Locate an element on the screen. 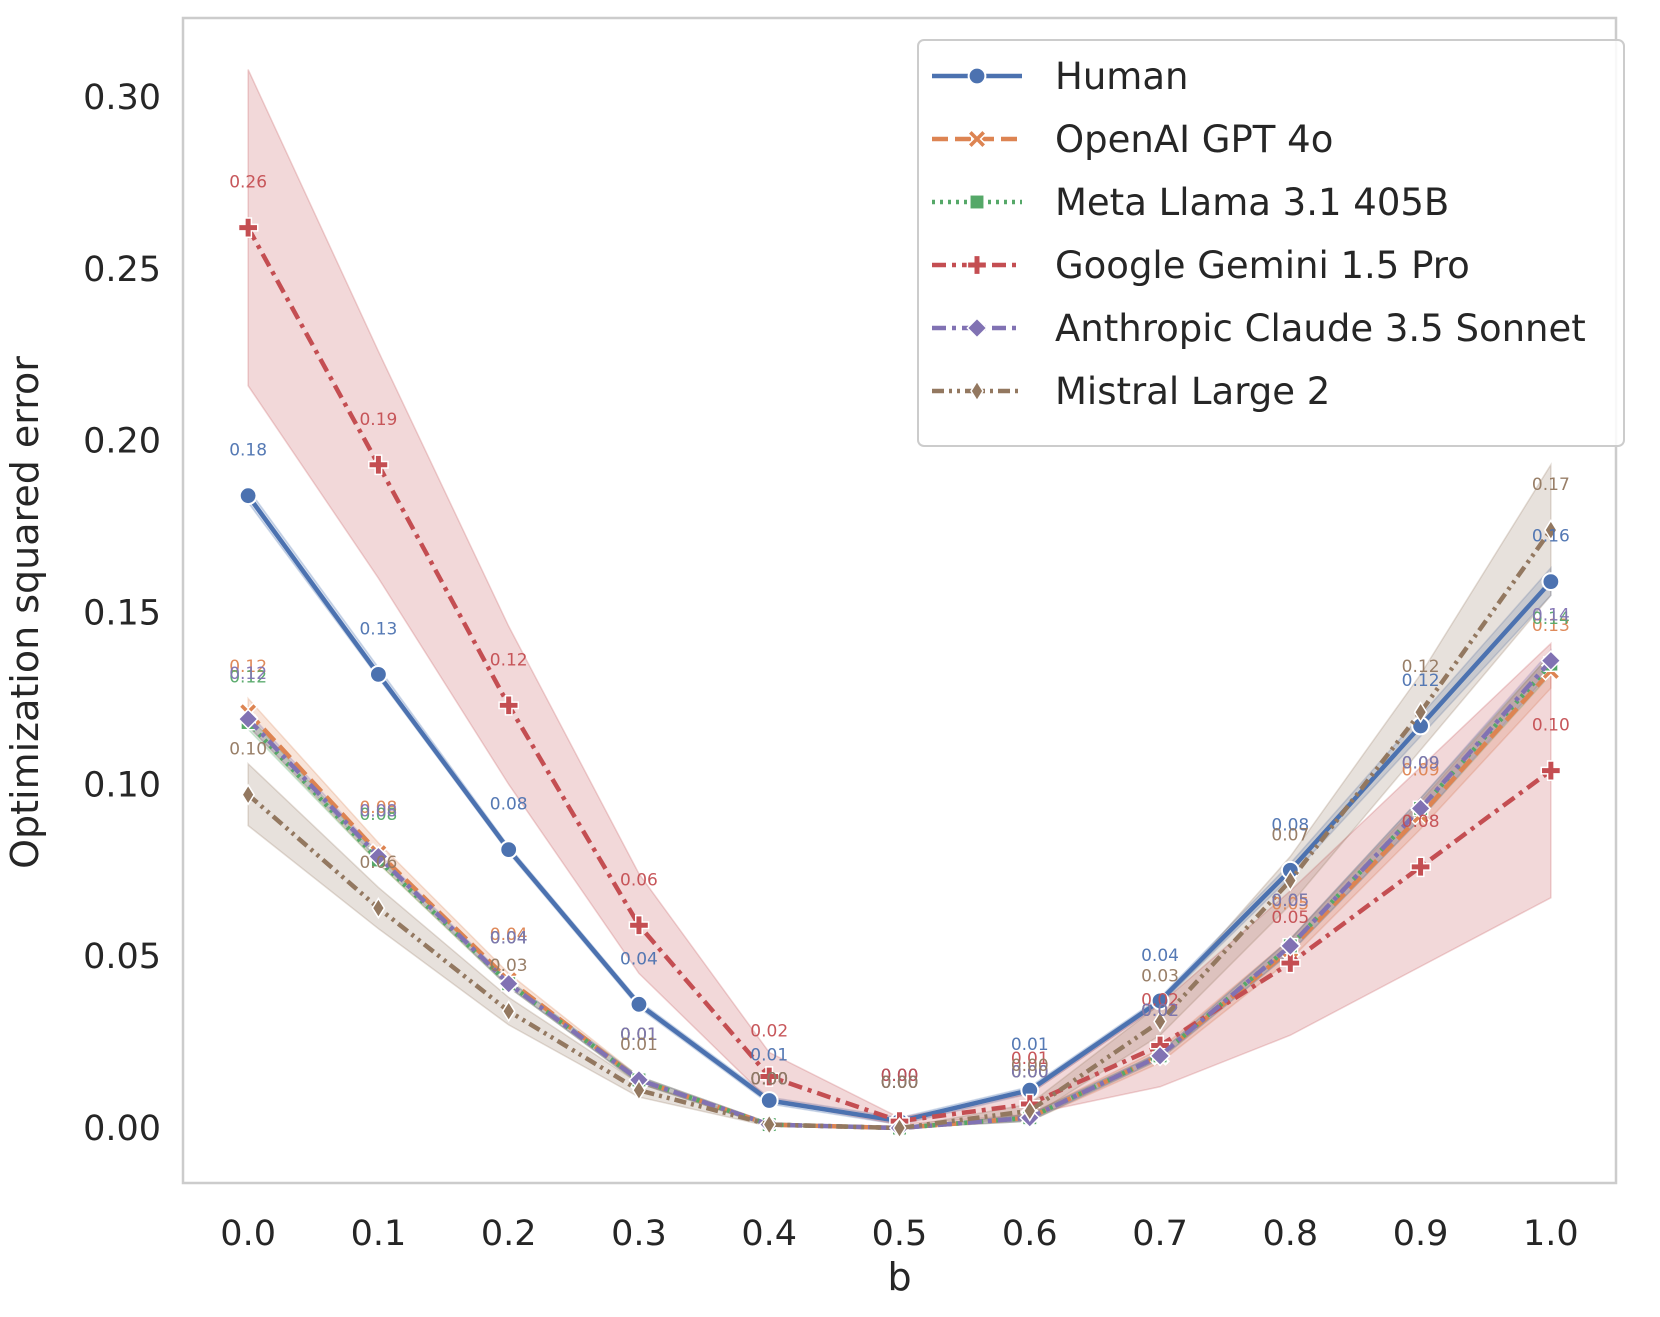 This screenshot has height=1317, width=1660. mistral-large-2-data-label: 0.10 is located at coordinates (248, 750).